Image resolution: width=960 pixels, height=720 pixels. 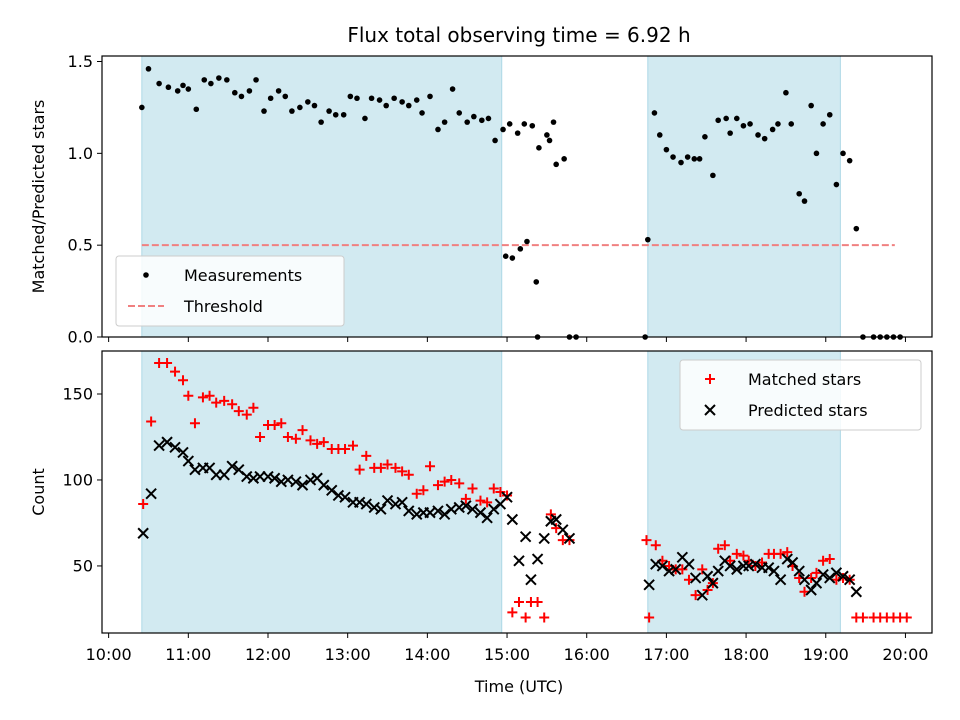 What do you see at coordinates (38, 197) in the screenshot?
I see `y-axis-label: Matched/Predicted stars` at bounding box center [38, 197].